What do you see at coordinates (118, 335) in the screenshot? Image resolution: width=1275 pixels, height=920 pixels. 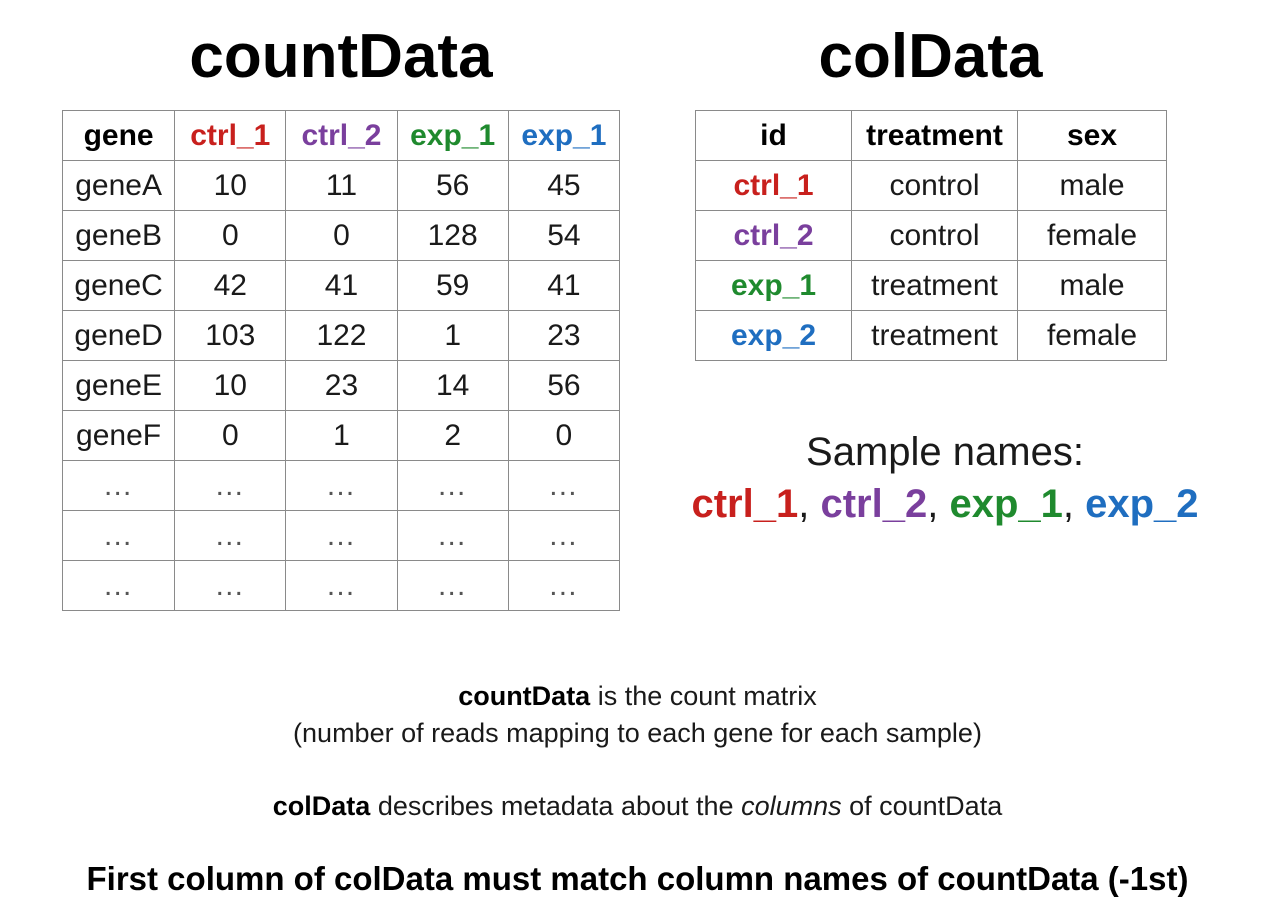 I see `gene-name-cell: geneD` at bounding box center [118, 335].